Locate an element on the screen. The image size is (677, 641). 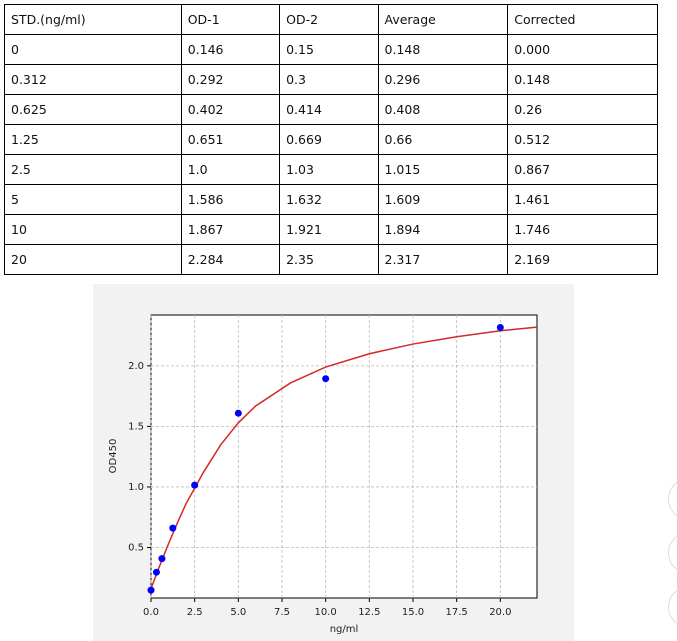
data-row: 1.25 0.651 0.669 0.66 0.512 is located at coordinates (331, 139).